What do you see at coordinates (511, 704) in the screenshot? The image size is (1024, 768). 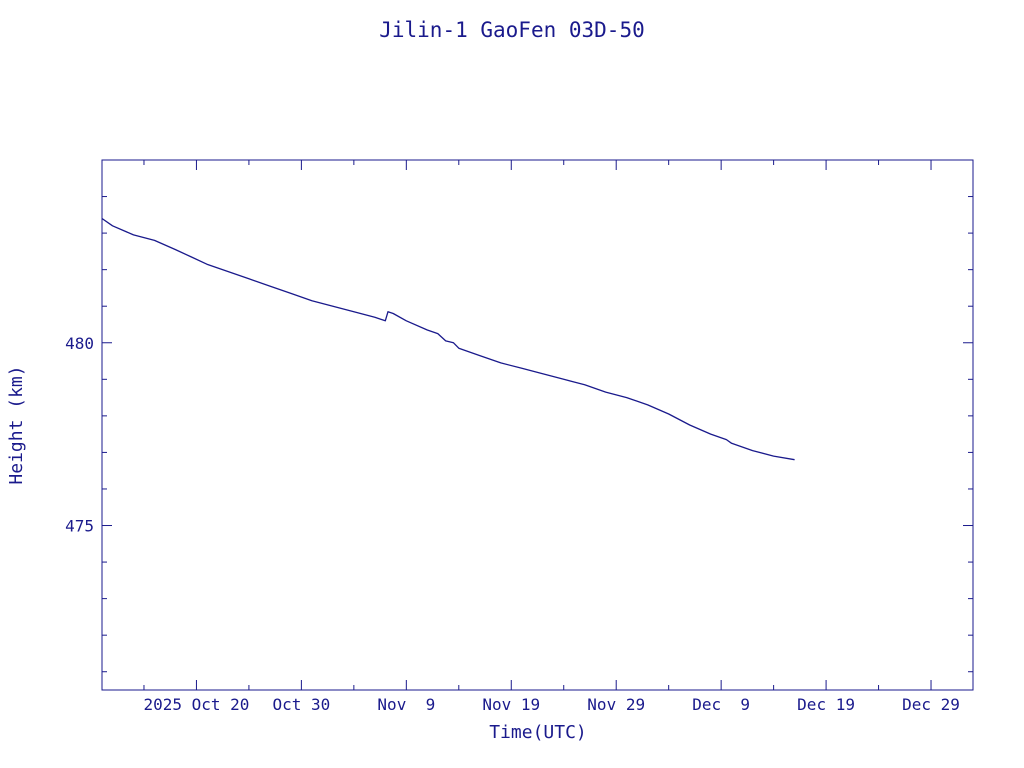 I see `x-tick-label: Nov 19` at bounding box center [511, 704].